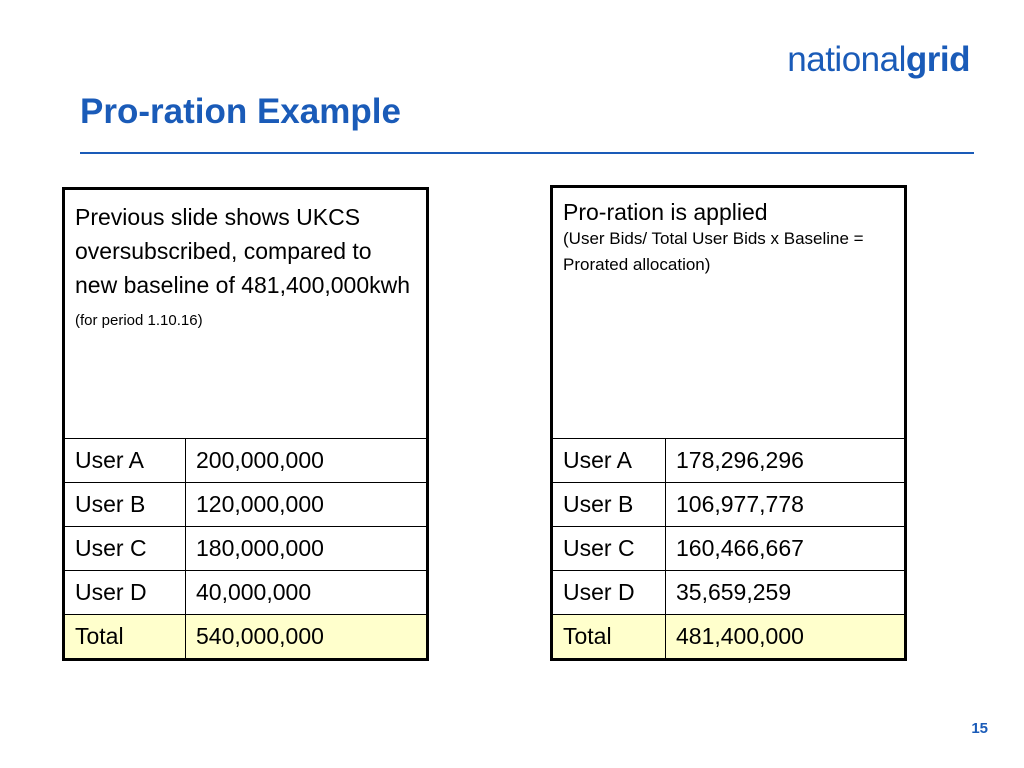 Image resolution: width=1024 pixels, height=768 pixels. Describe the element at coordinates (785, 504) in the screenshot. I see `row-value: 106,977,778` at that location.